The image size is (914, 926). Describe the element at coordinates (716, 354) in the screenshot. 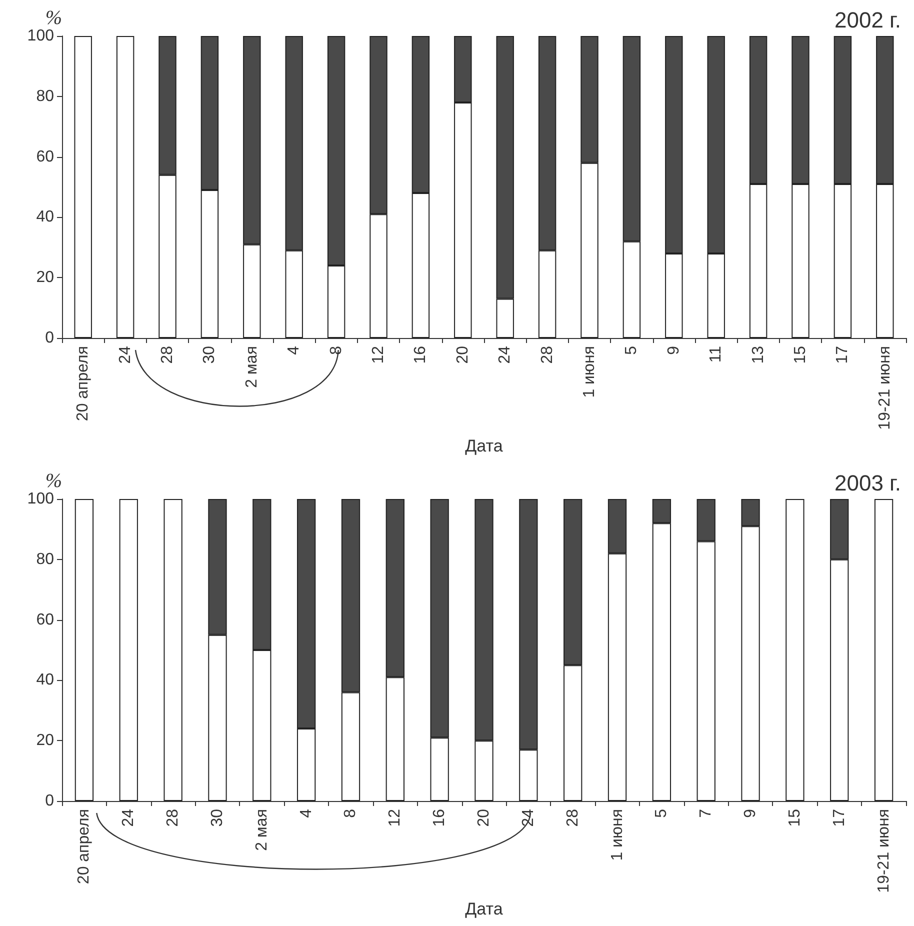

I see `x-tick-label: 11` at that location.